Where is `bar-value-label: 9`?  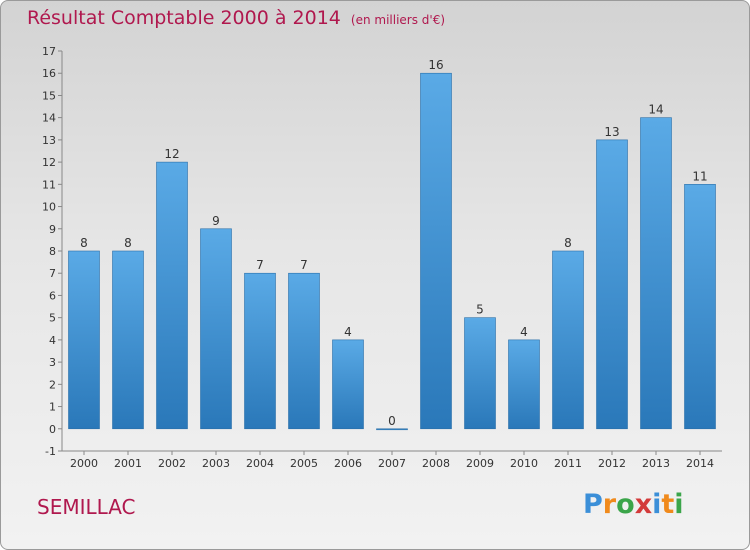
bar-value-label: 9 is located at coordinates (216, 221).